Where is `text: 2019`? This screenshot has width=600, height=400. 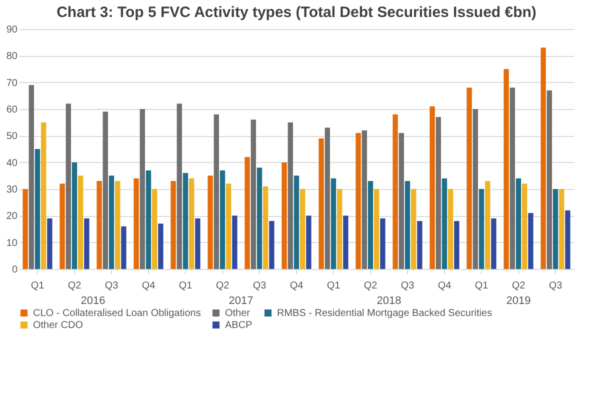 text: 2019 is located at coordinates (518, 301).